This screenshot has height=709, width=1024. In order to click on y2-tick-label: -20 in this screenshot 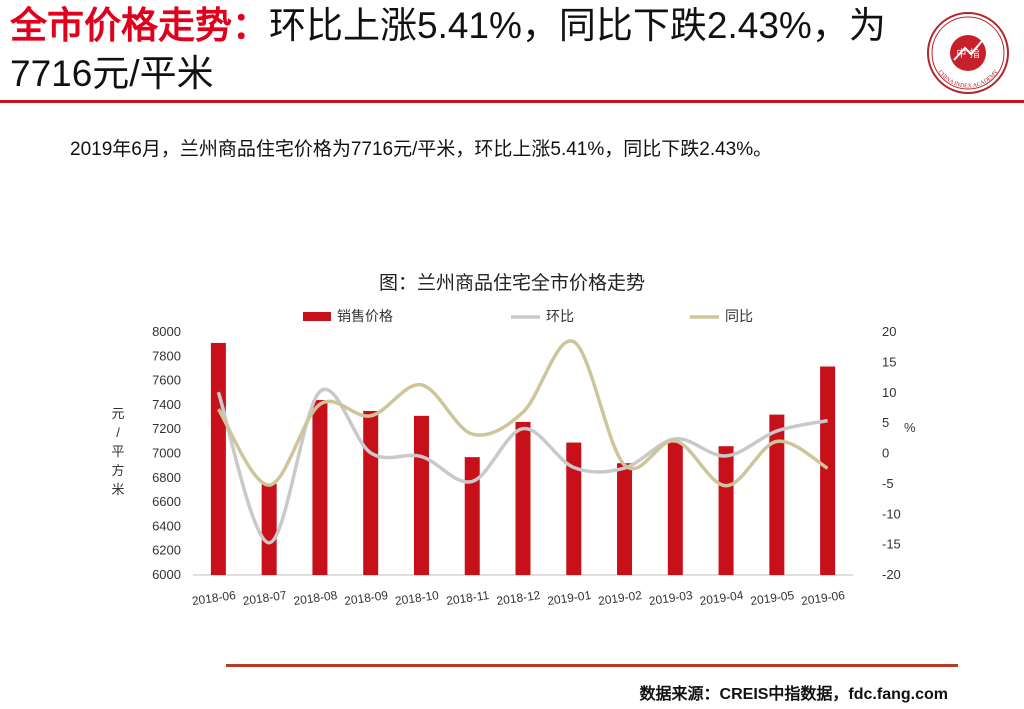, I will do `click(891, 574)`.